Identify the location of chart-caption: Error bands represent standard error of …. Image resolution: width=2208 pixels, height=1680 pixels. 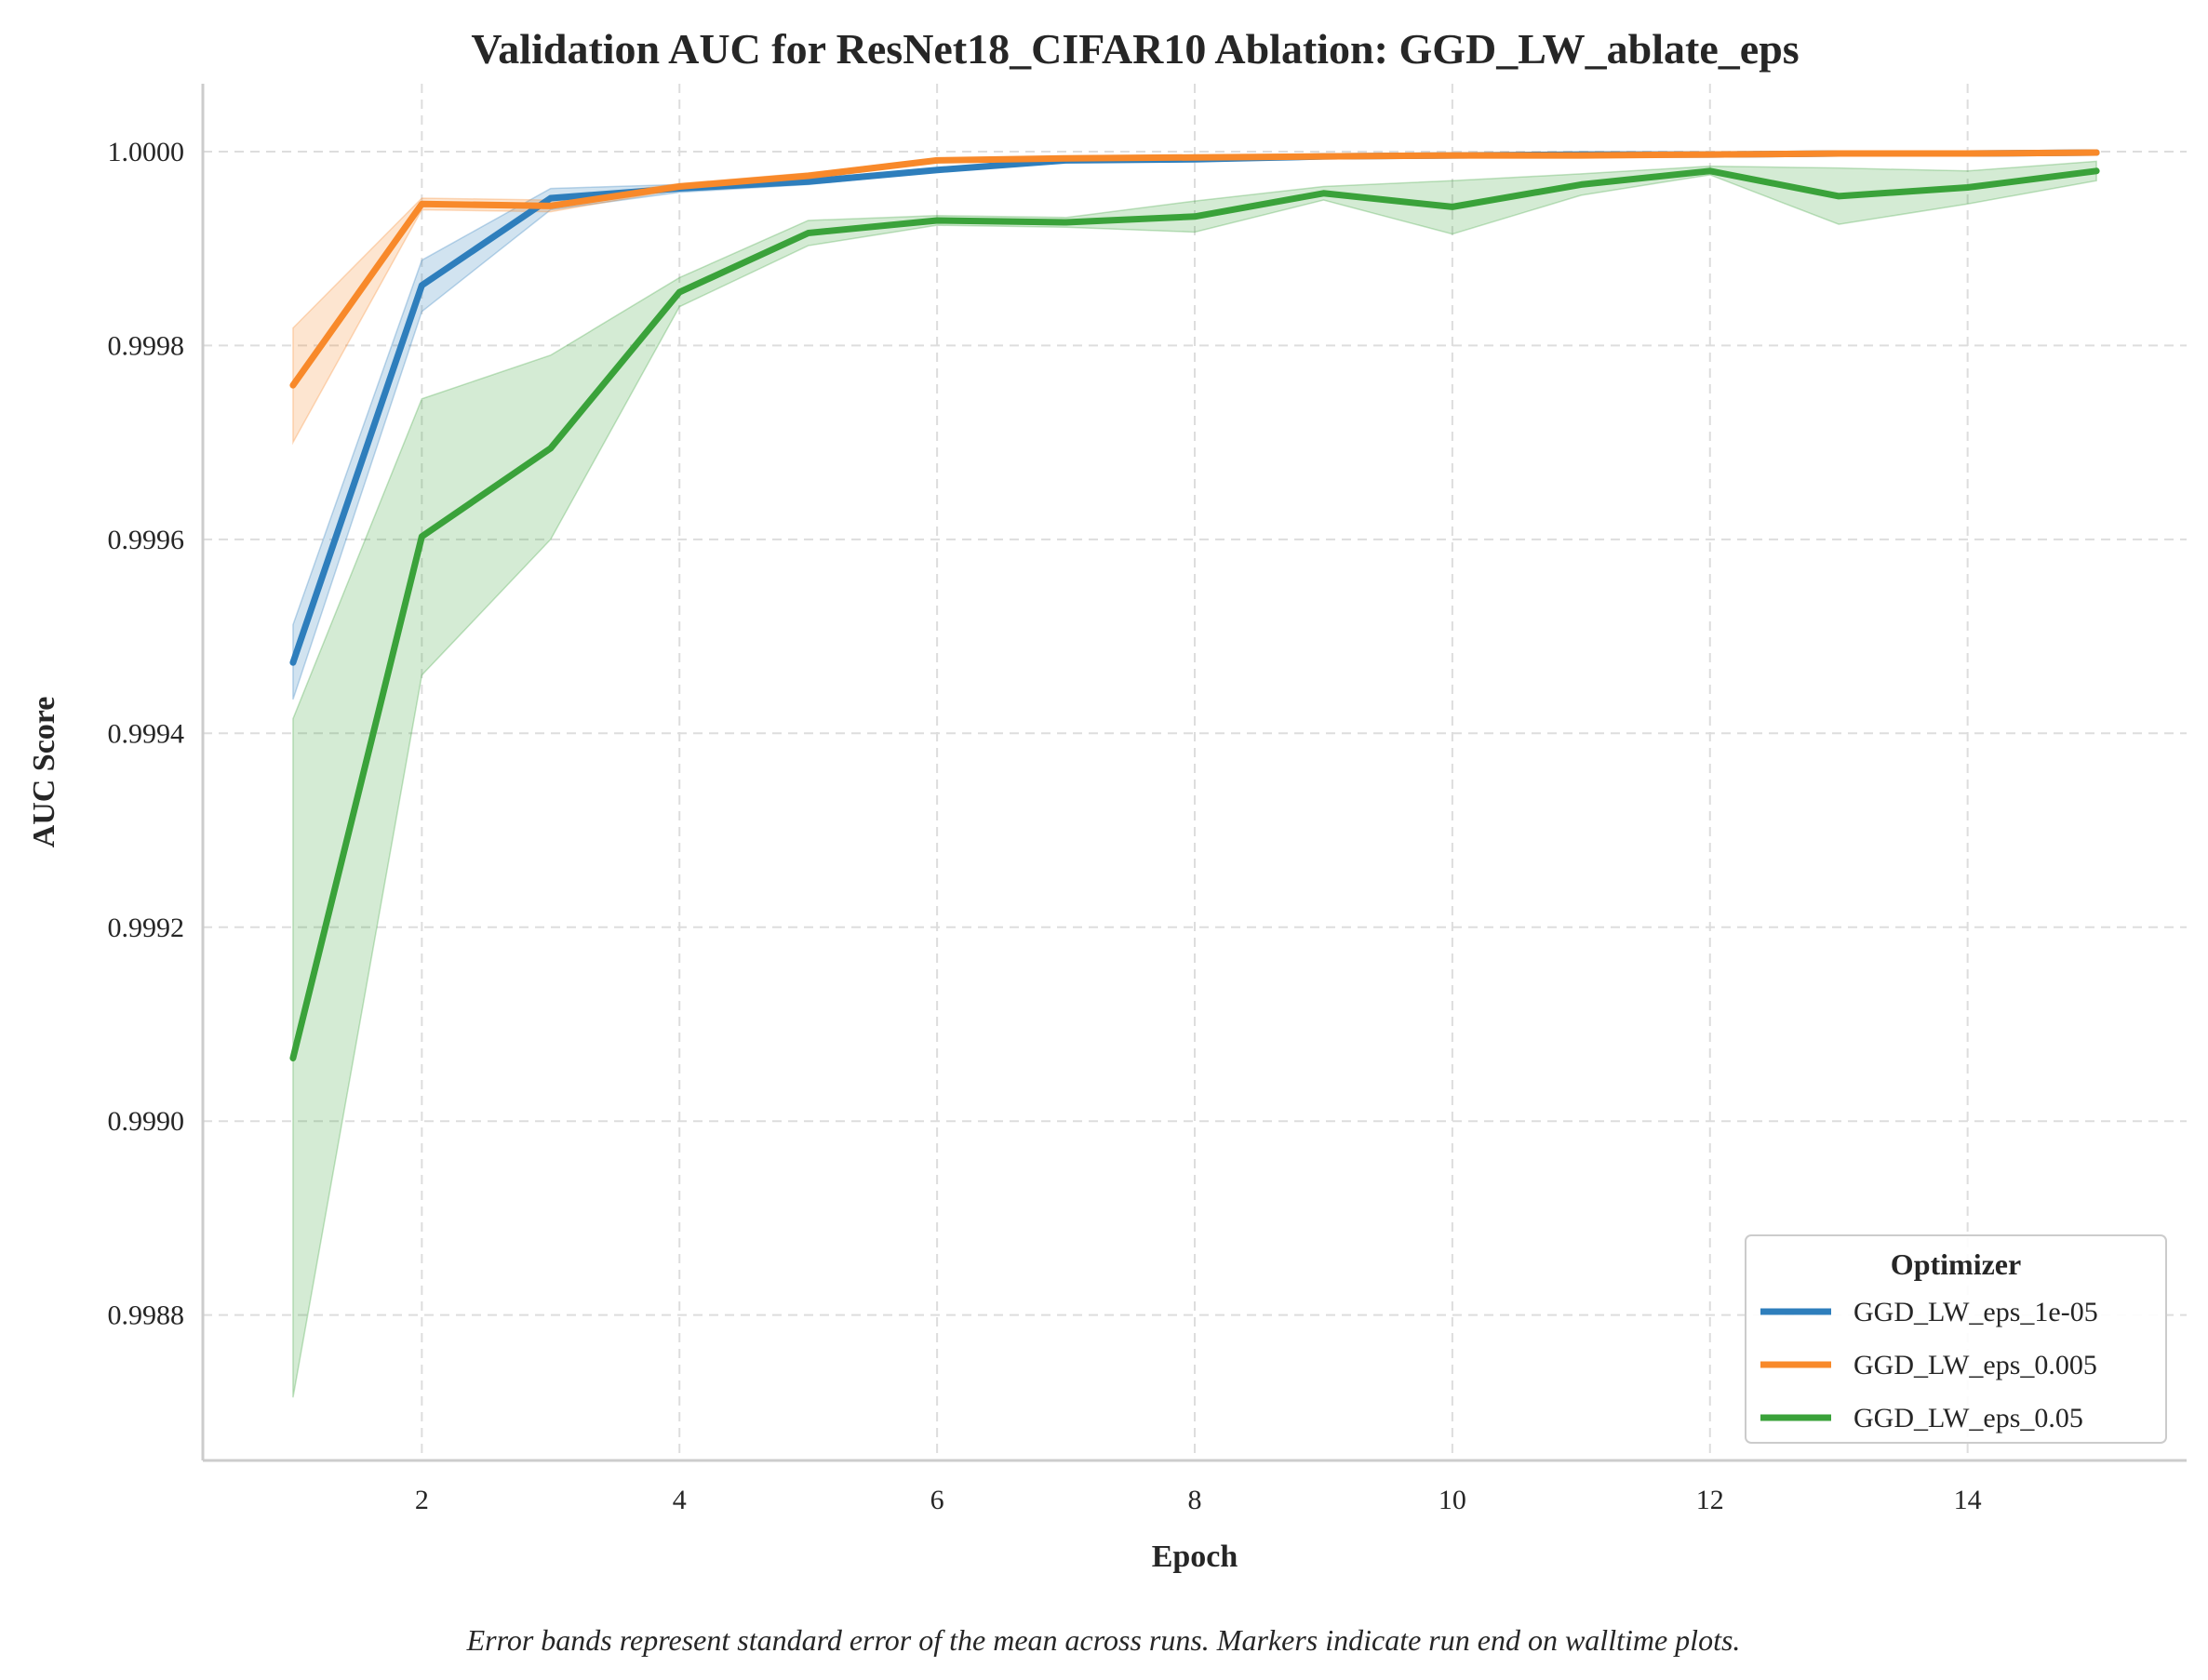
(1103, 1640).